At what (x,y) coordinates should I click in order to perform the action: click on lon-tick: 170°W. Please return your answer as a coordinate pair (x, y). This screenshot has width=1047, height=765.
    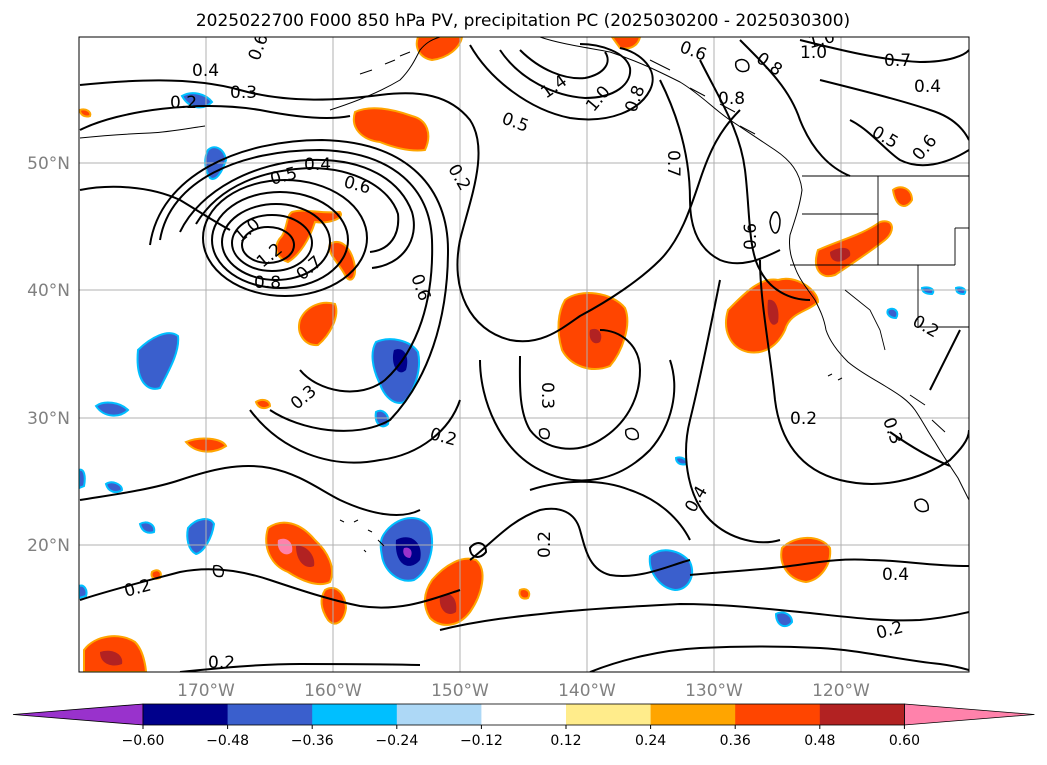
    Looking at the image, I should click on (206, 691).